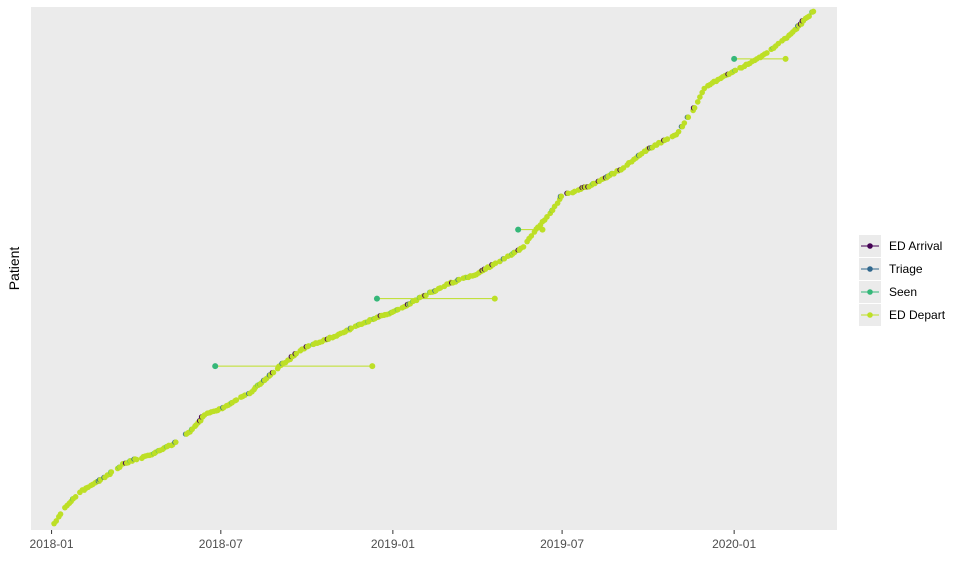 Image resolution: width=961 pixels, height=581 pixels. Describe the element at coordinates (903, 292) in the screenshot. I see `legend-label: Seen` at that location.